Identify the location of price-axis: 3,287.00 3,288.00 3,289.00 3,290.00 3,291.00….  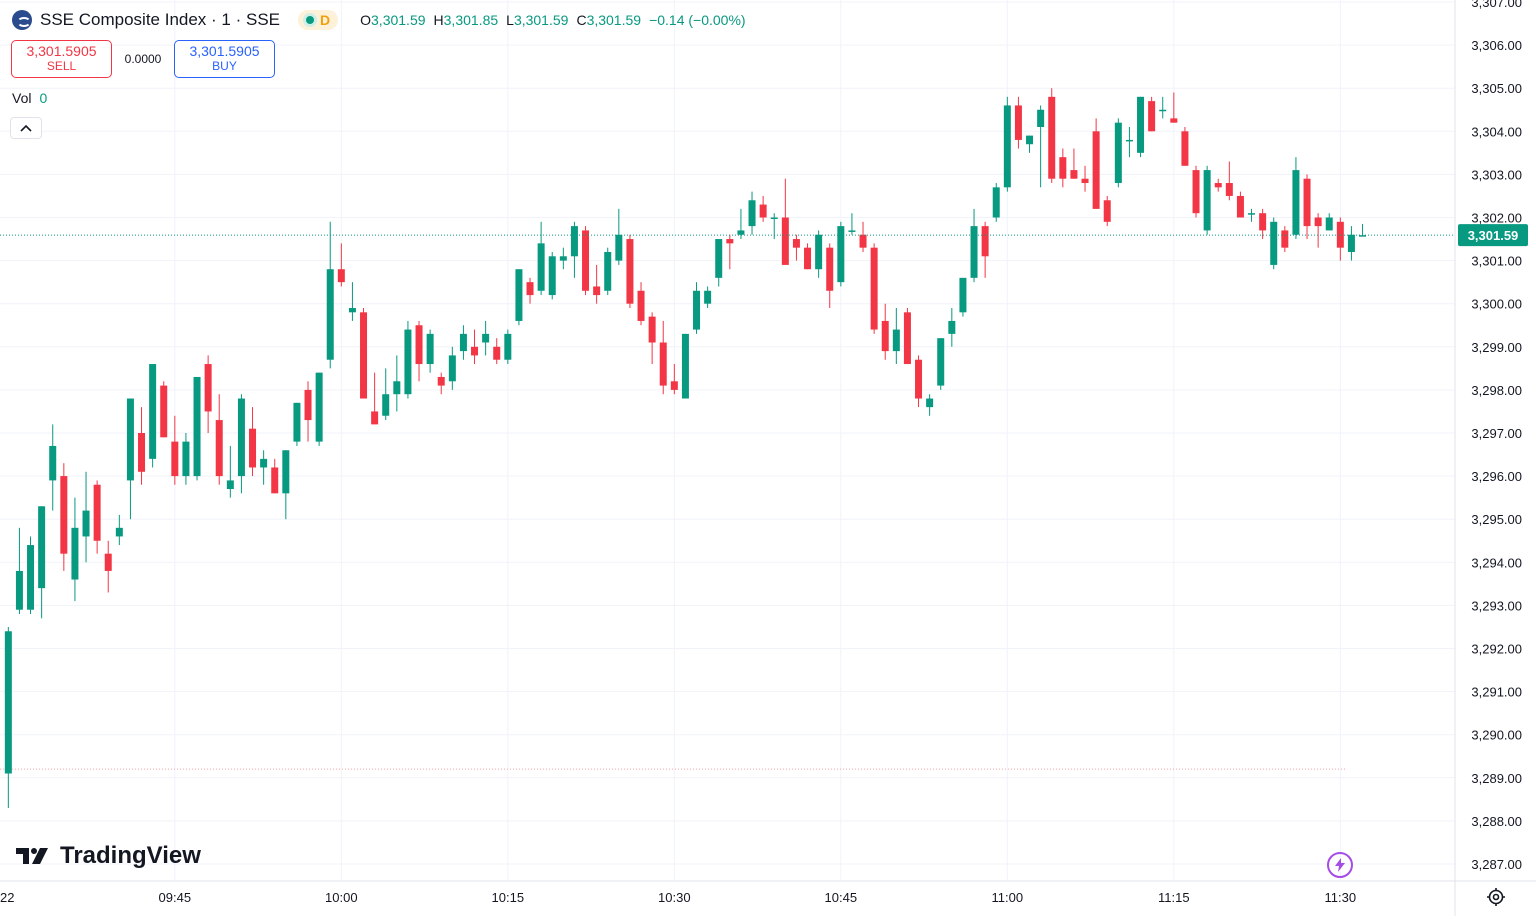
(1496, 436).